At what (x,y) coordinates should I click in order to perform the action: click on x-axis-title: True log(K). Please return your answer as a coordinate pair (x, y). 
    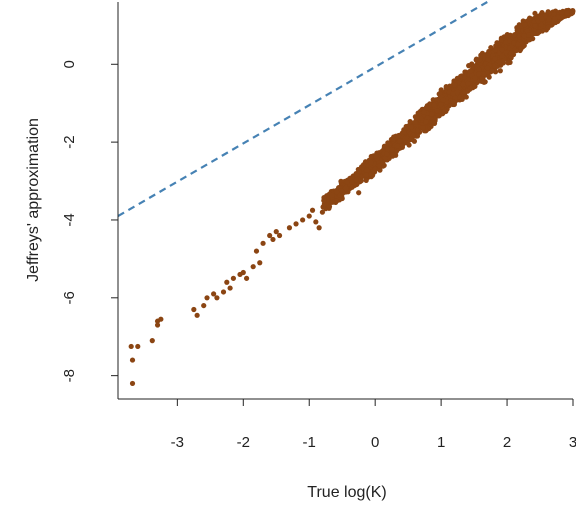
    Looking at the image, I should click on (346, 492).